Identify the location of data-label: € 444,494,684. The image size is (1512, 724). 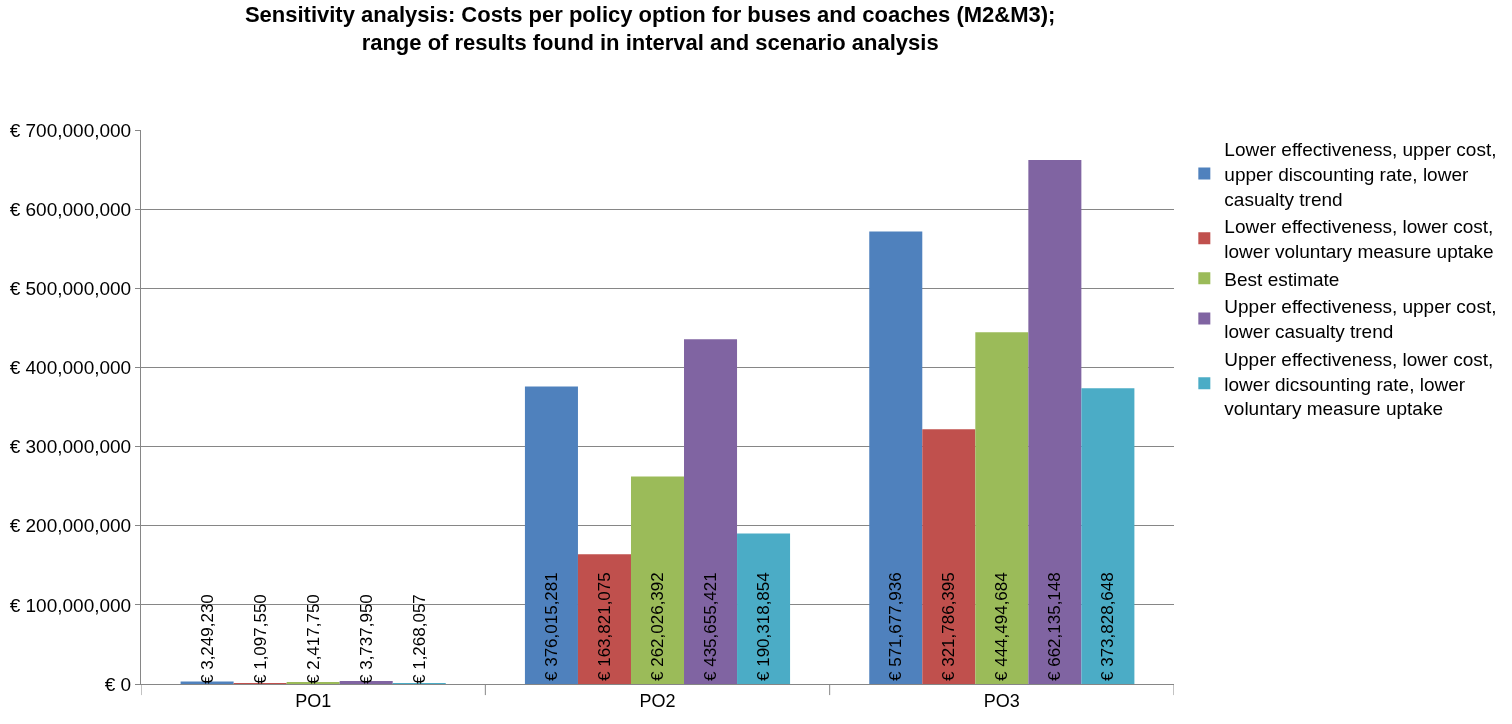
(1002, 626).